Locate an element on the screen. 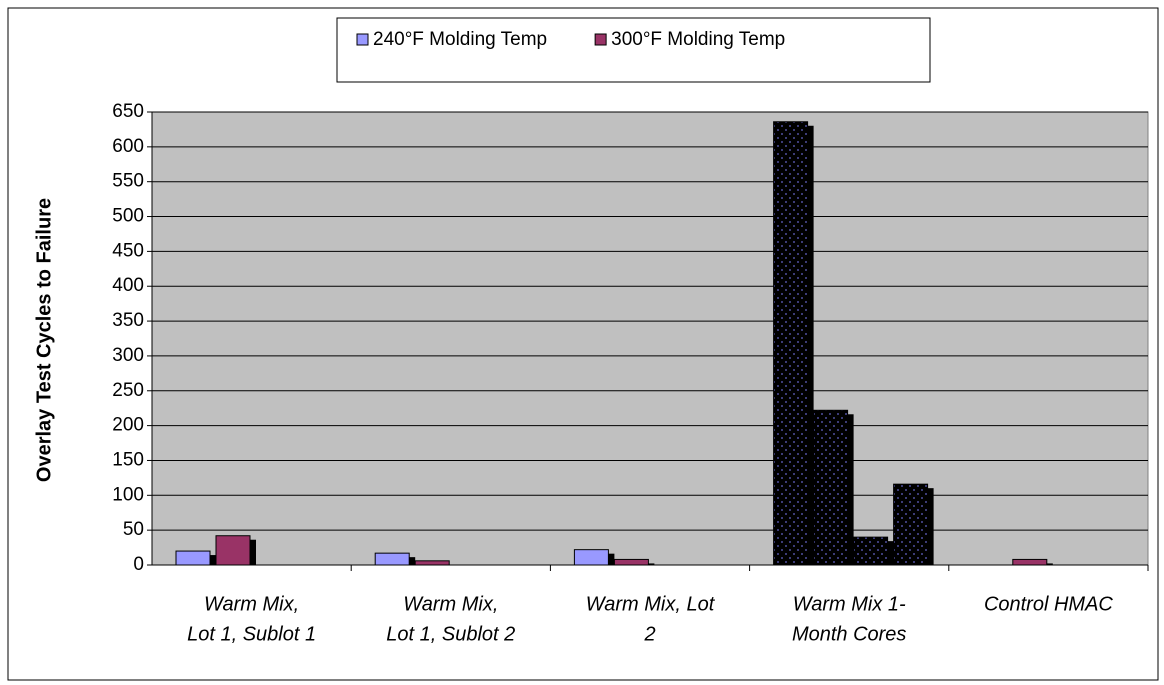 The image size is (1164, 685). x-tick-label: Month Cores is located at coordinates (849, 634).